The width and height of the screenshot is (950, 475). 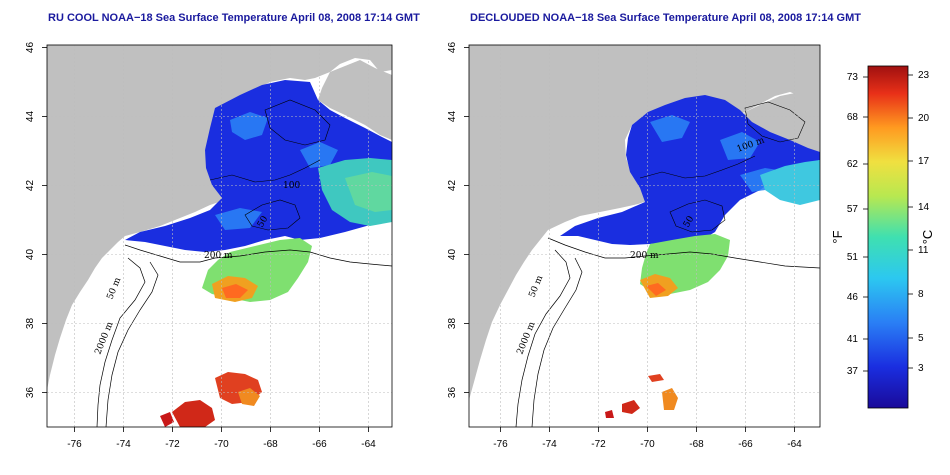 I want to click on colorbar-c-tick: 14, so click(x=924, y=207).